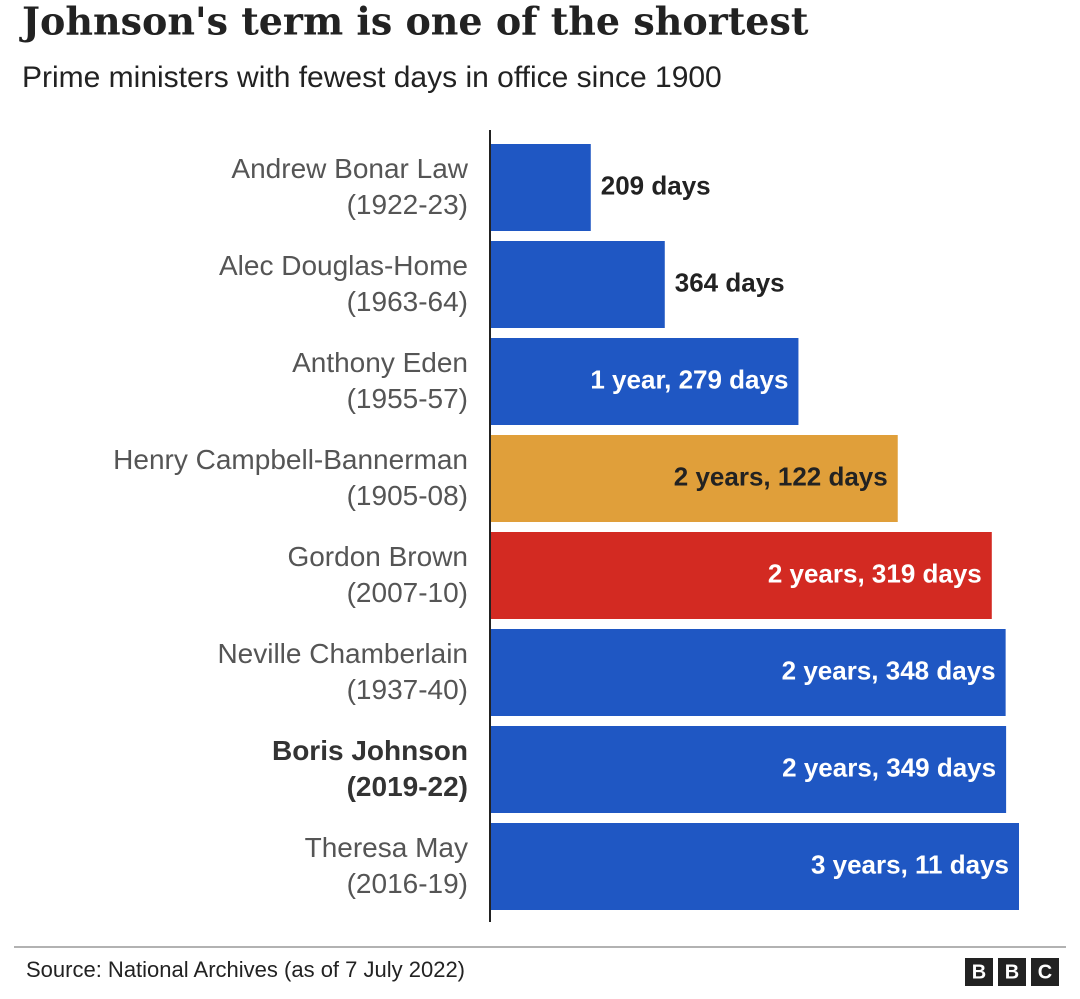 The width and height of the screenshot is (1080, 999). Describe the element at coordinates (689, 379) in the screenshot. I see `value-label: 1 year, 279 days` at that location.